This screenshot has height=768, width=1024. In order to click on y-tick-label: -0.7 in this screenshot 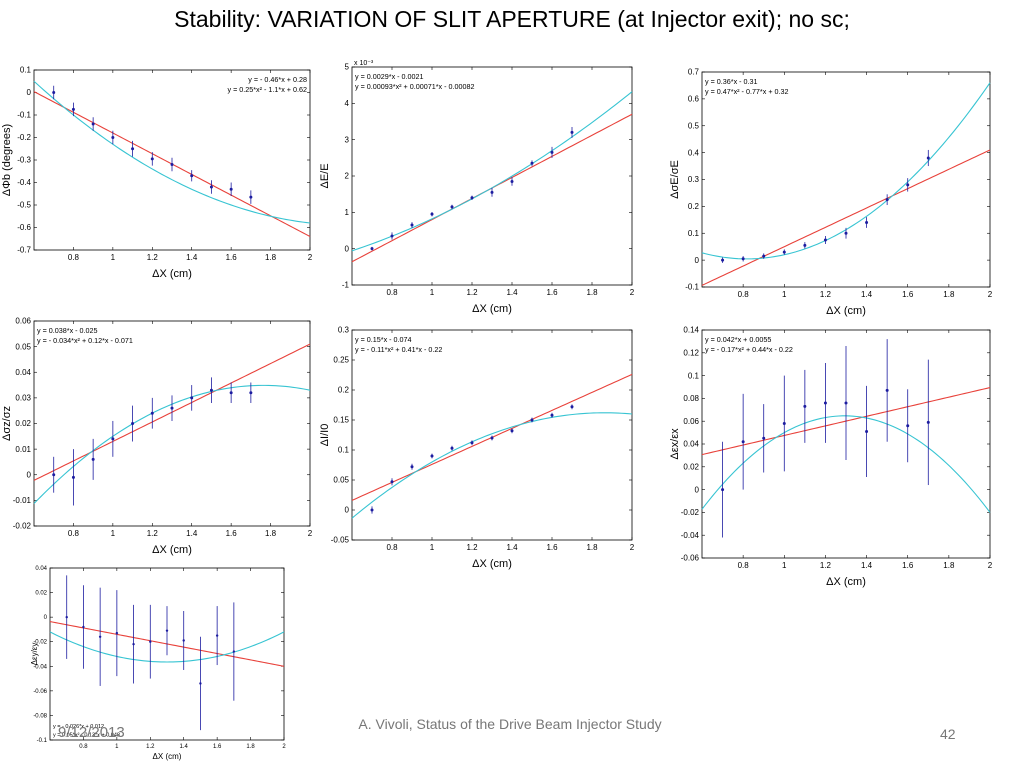, I will do `click(24, 250)`.